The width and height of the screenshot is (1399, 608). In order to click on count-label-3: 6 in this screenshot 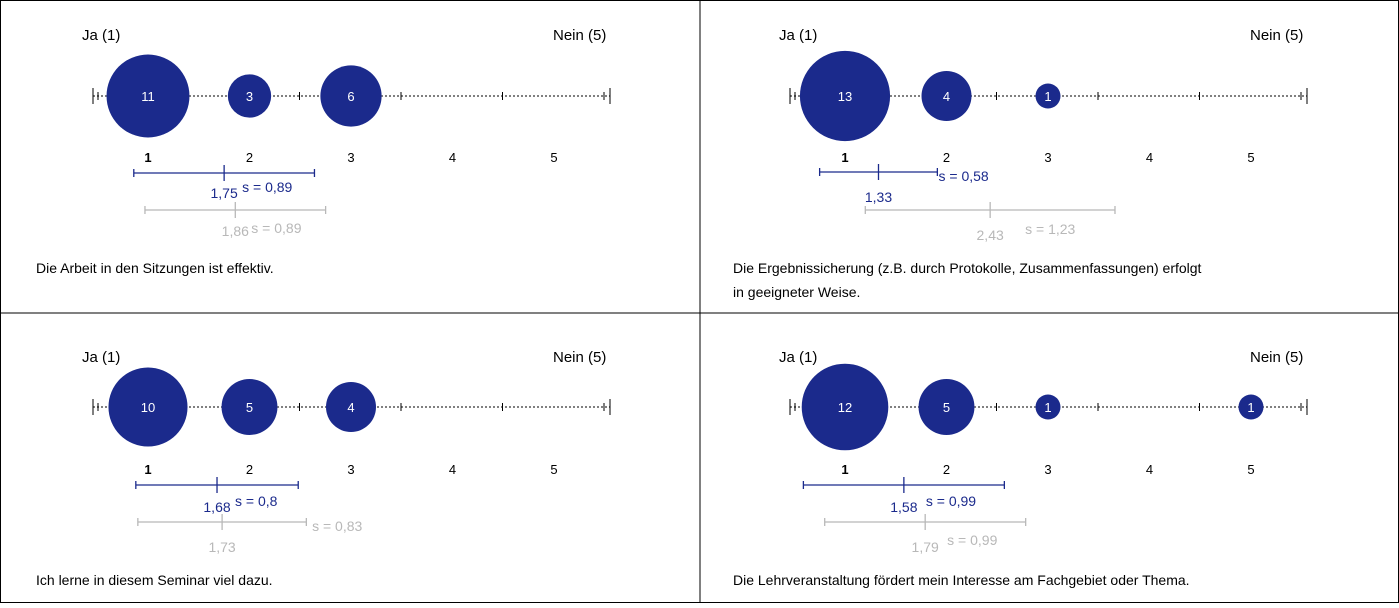, I will do `click(350, 96)`.